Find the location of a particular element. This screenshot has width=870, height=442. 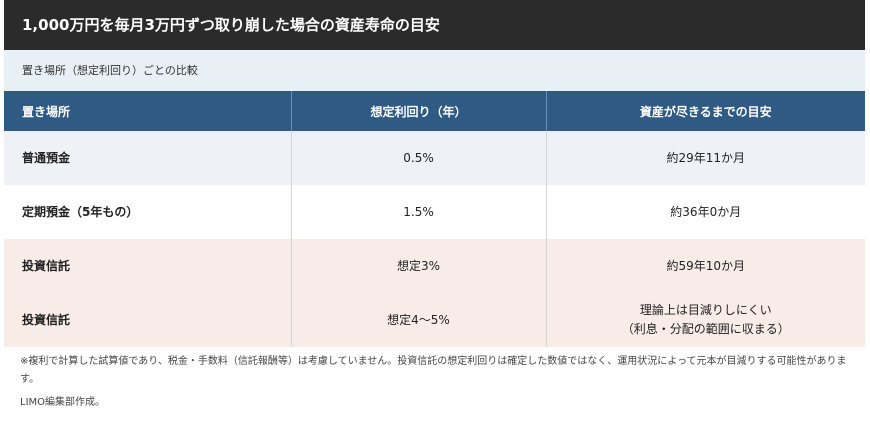

header-lifespan: 資産が尽きるまでの目安 is located at coordinates (705, 111).